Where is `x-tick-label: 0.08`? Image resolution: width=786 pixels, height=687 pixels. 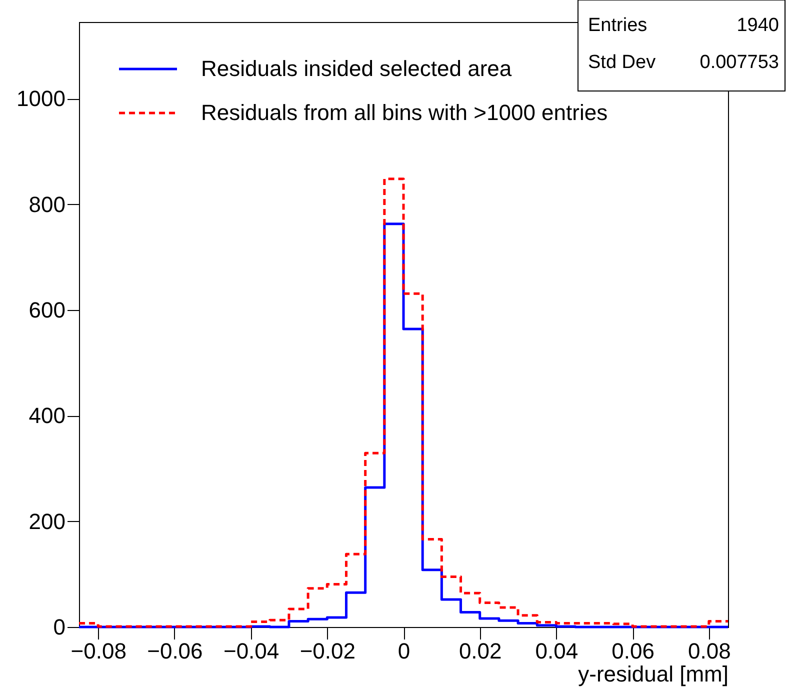 x-tick-label: 0.08 is located at coordinates (709, 651).